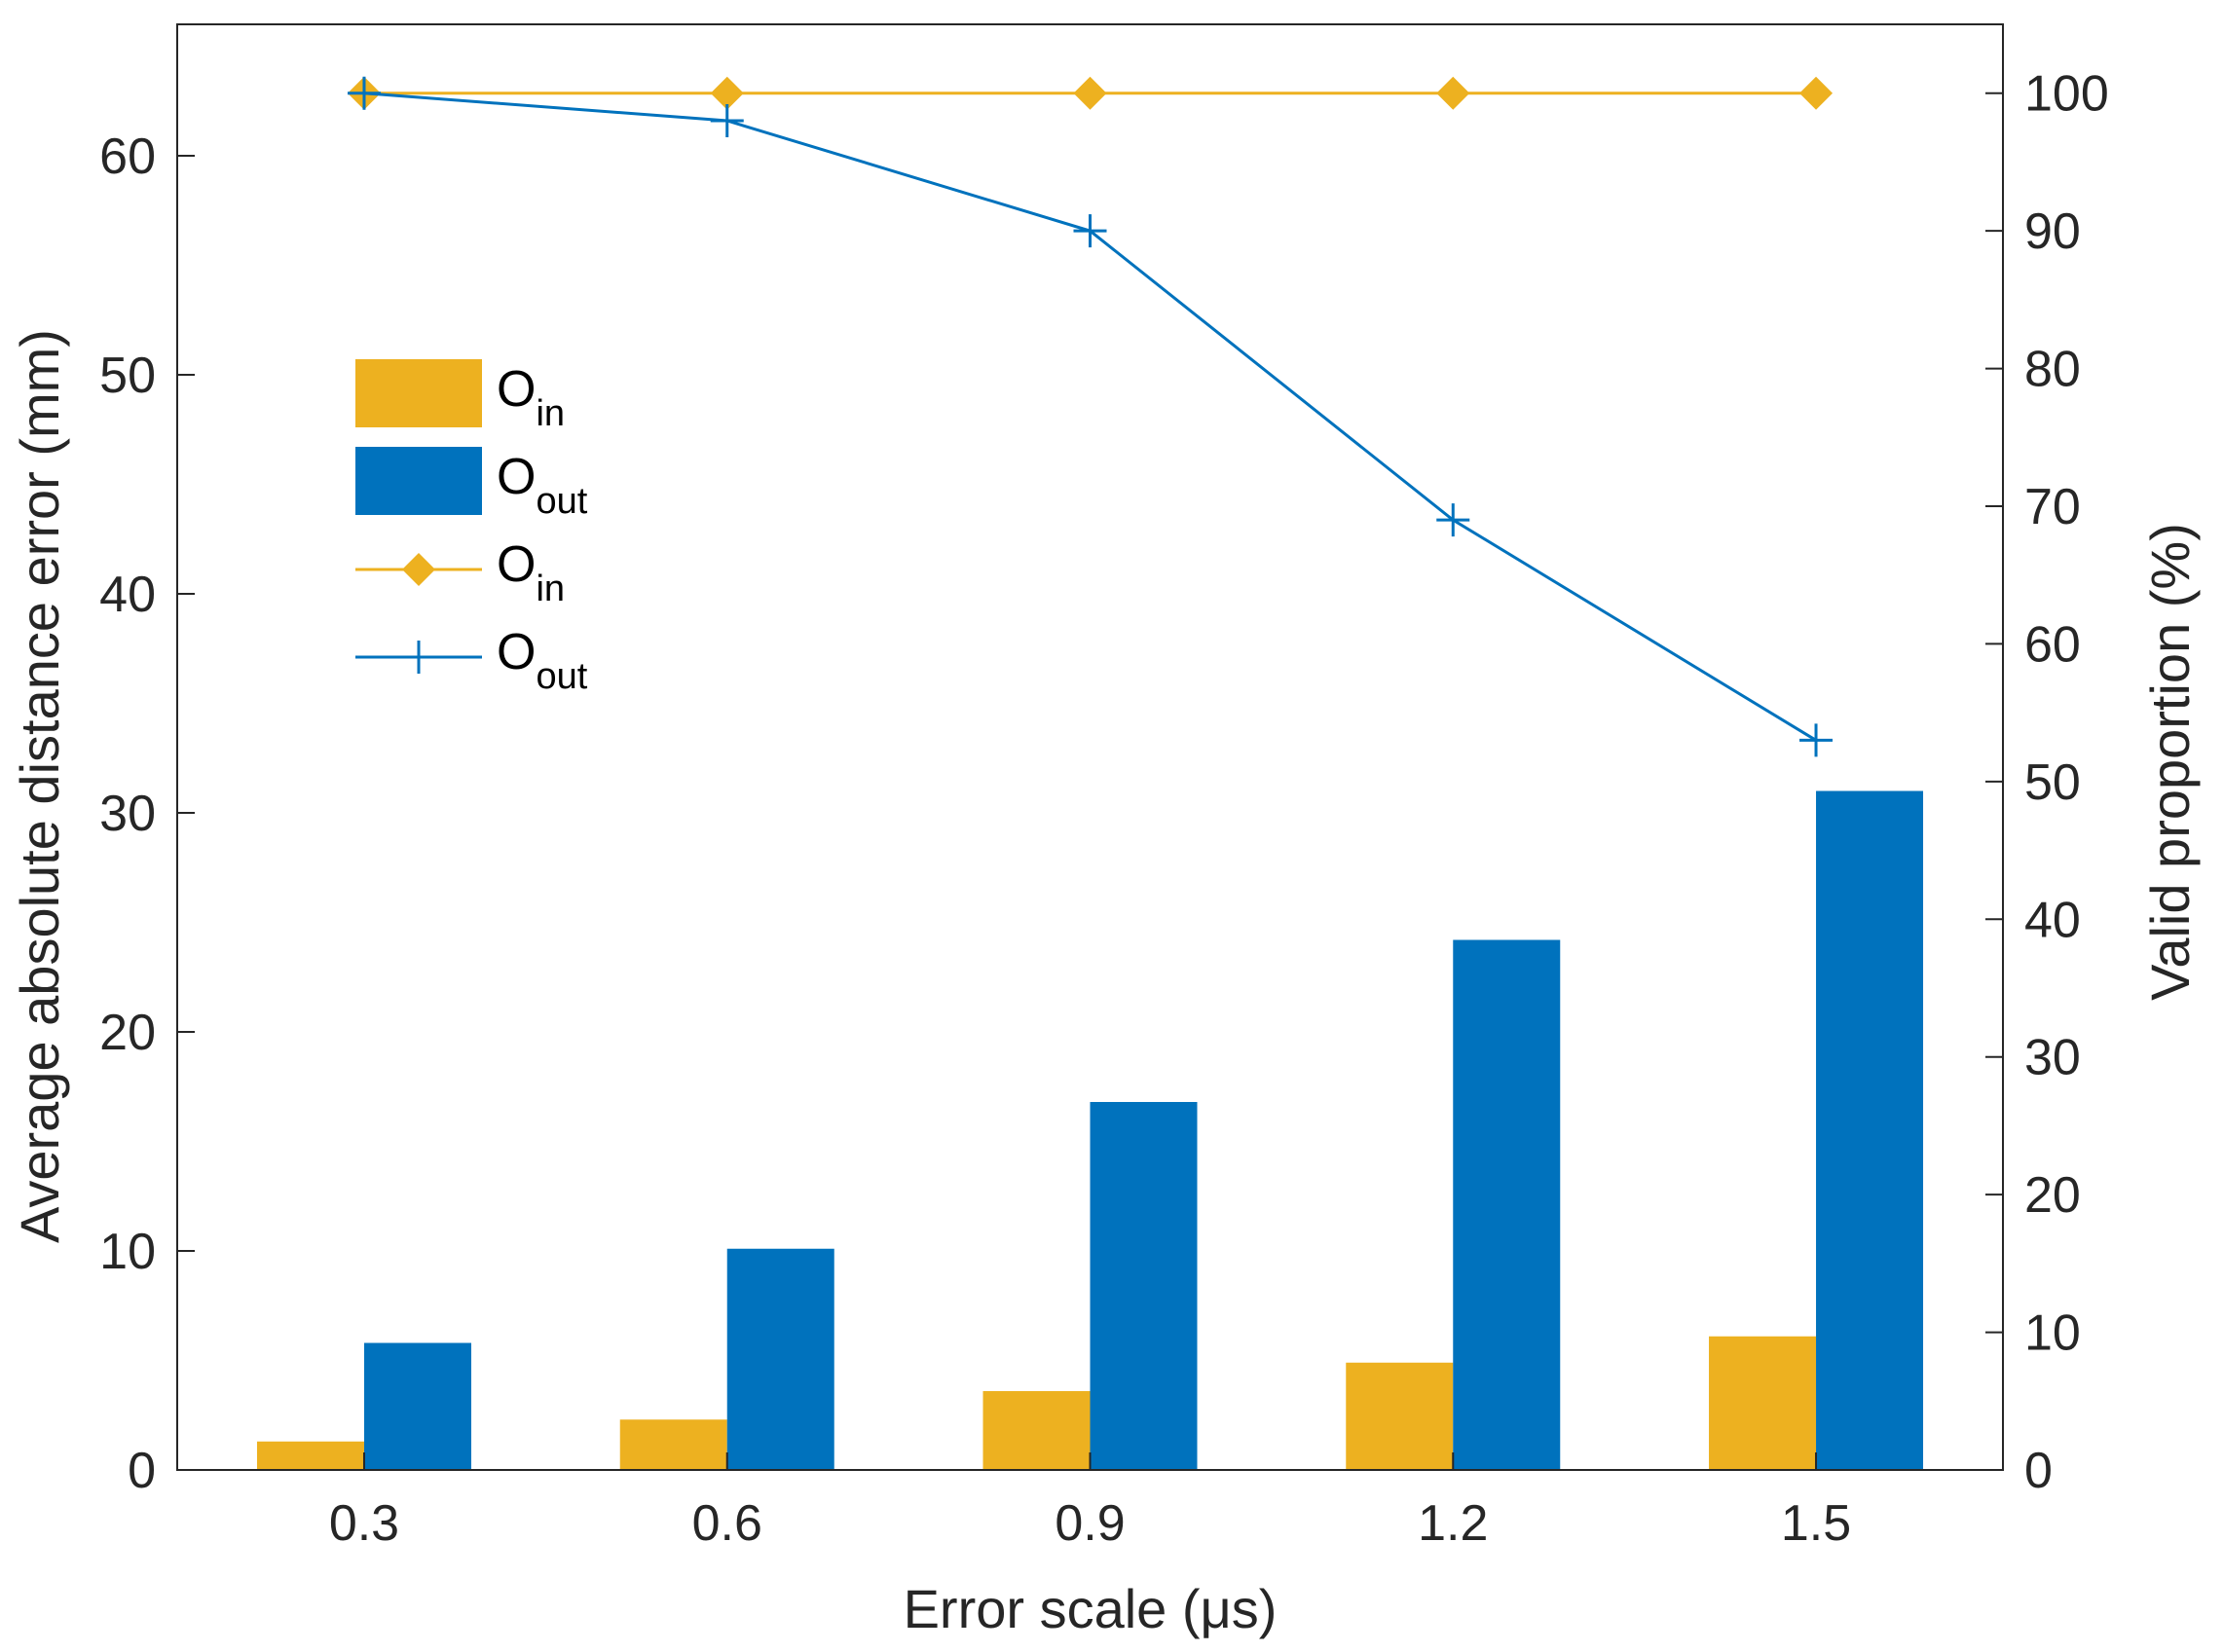  I want to click on y-left-tick-label: 60, so click(127, 156).